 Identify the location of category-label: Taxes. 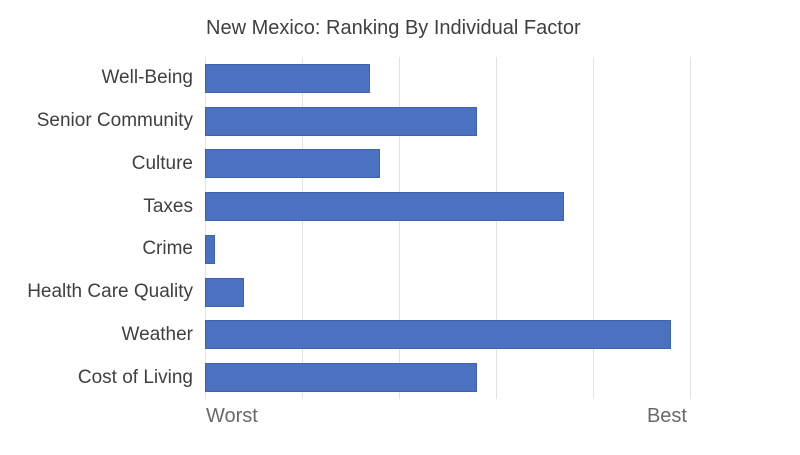
(168, 206).